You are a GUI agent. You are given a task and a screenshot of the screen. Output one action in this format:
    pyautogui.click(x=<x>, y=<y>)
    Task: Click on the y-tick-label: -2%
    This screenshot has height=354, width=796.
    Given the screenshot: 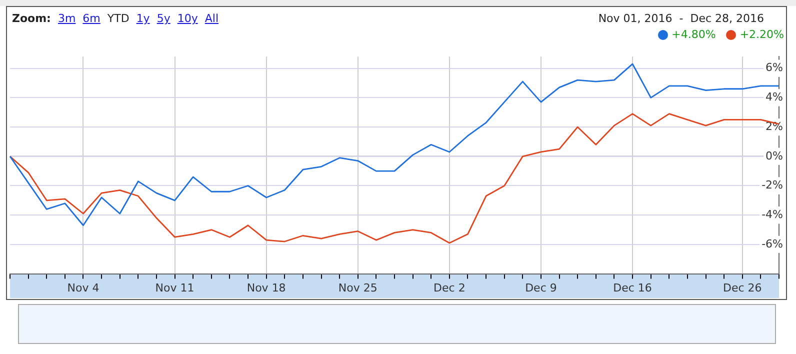 What is the action you would take?
    pyautogui.click(x=772, y=185)
    